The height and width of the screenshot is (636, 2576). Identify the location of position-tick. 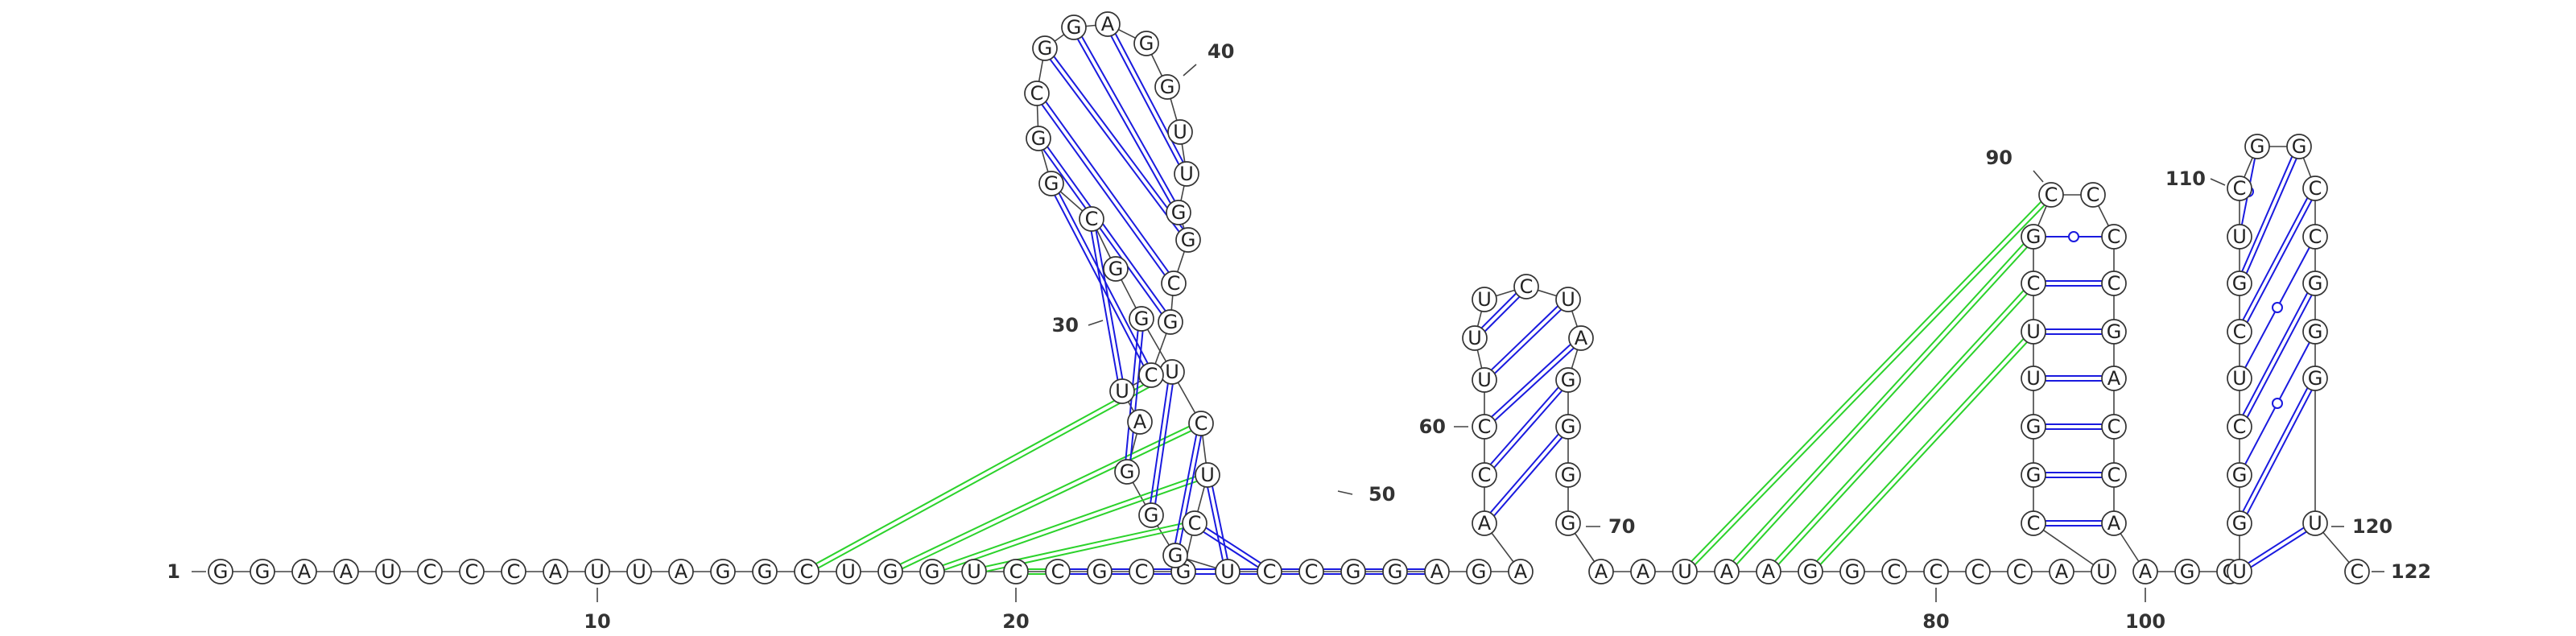
(2038, 176).